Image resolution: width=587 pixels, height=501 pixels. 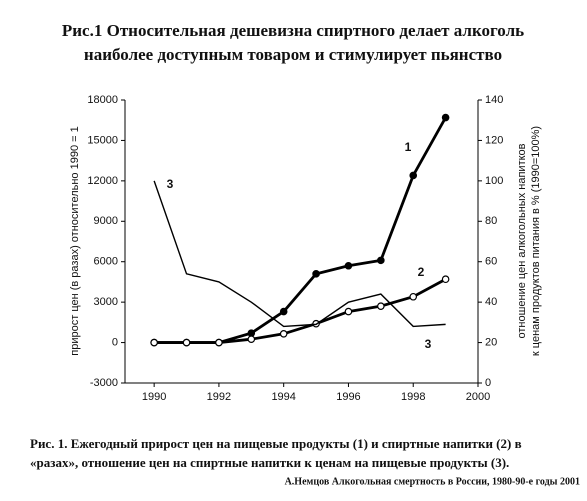 I want to click on y-tick-label: 0, so click(x=115, y=342).